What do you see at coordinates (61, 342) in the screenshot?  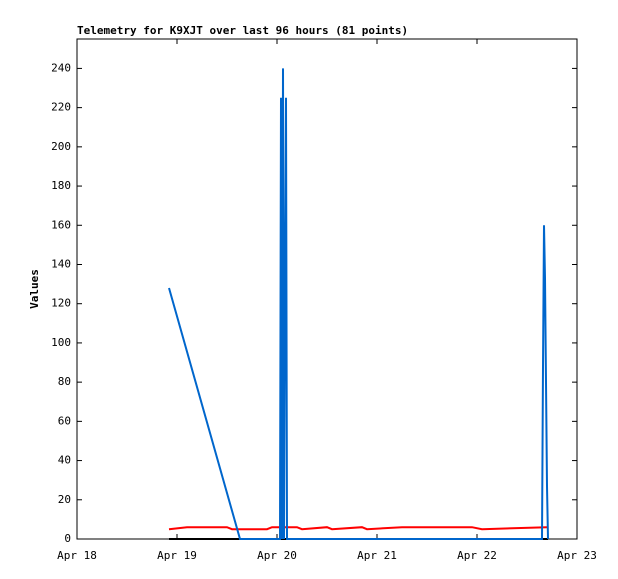 I see `y-tick-label: 100` at bounding box center [61, 342].